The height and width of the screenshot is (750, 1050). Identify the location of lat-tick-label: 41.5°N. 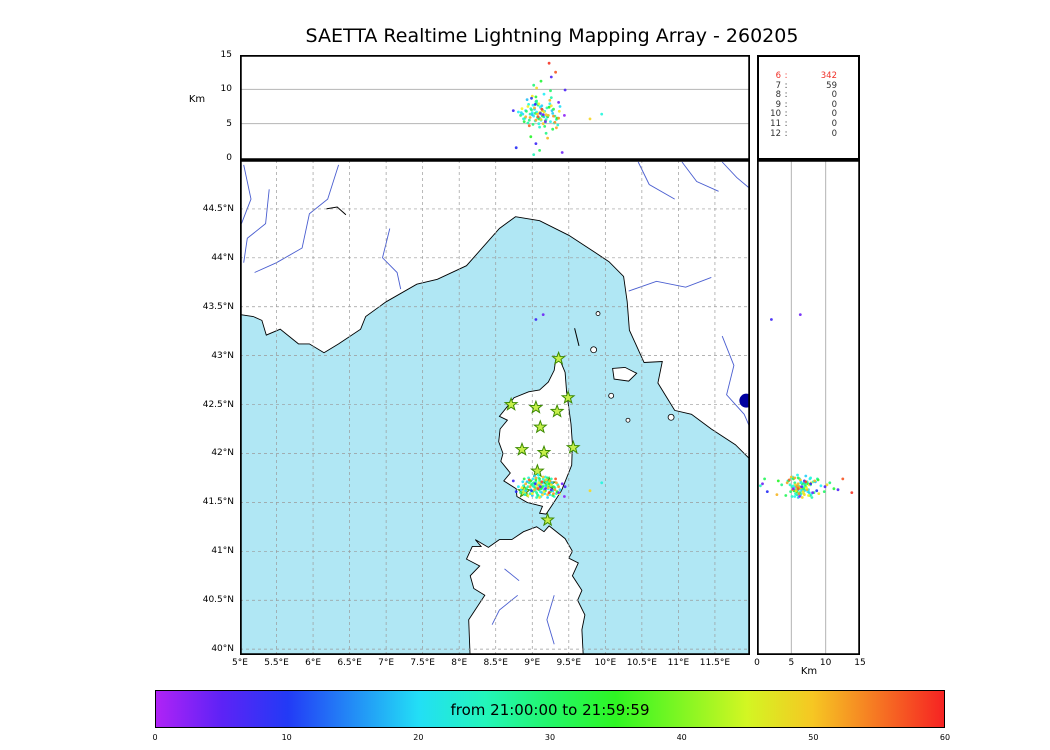
(218, 502).